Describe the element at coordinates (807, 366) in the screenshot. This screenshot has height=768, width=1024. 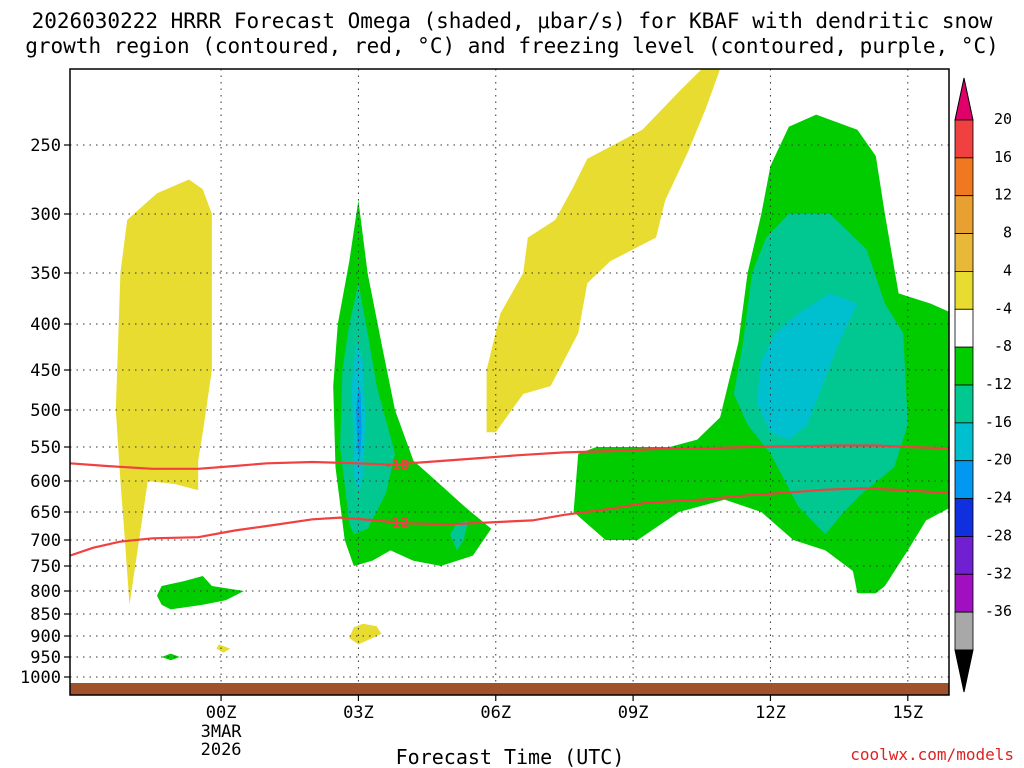
I see `omega-region-sinking-cyan-right` at that location.